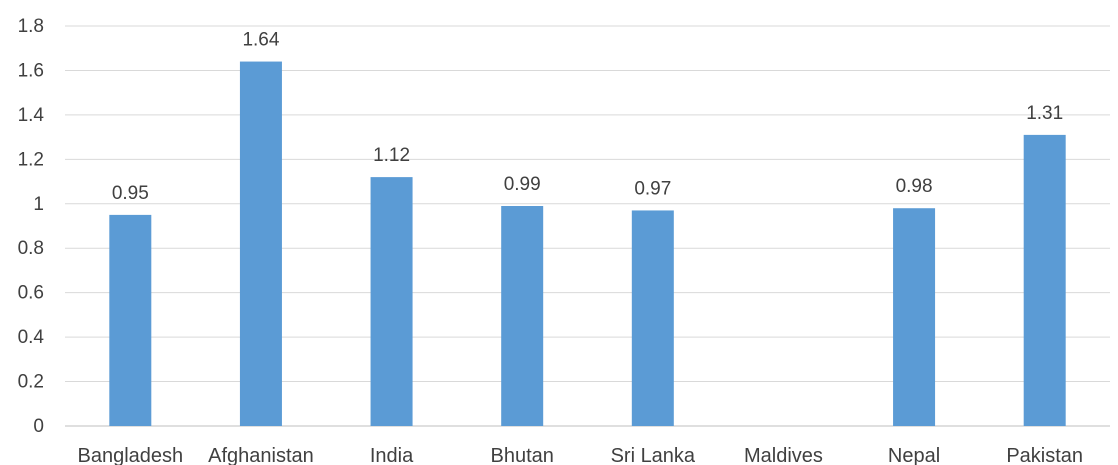  What do you see at coordinates (31, 337) in the screenshot?
I see `y-tick-label: 0.4` at bounding box center [31, 337].